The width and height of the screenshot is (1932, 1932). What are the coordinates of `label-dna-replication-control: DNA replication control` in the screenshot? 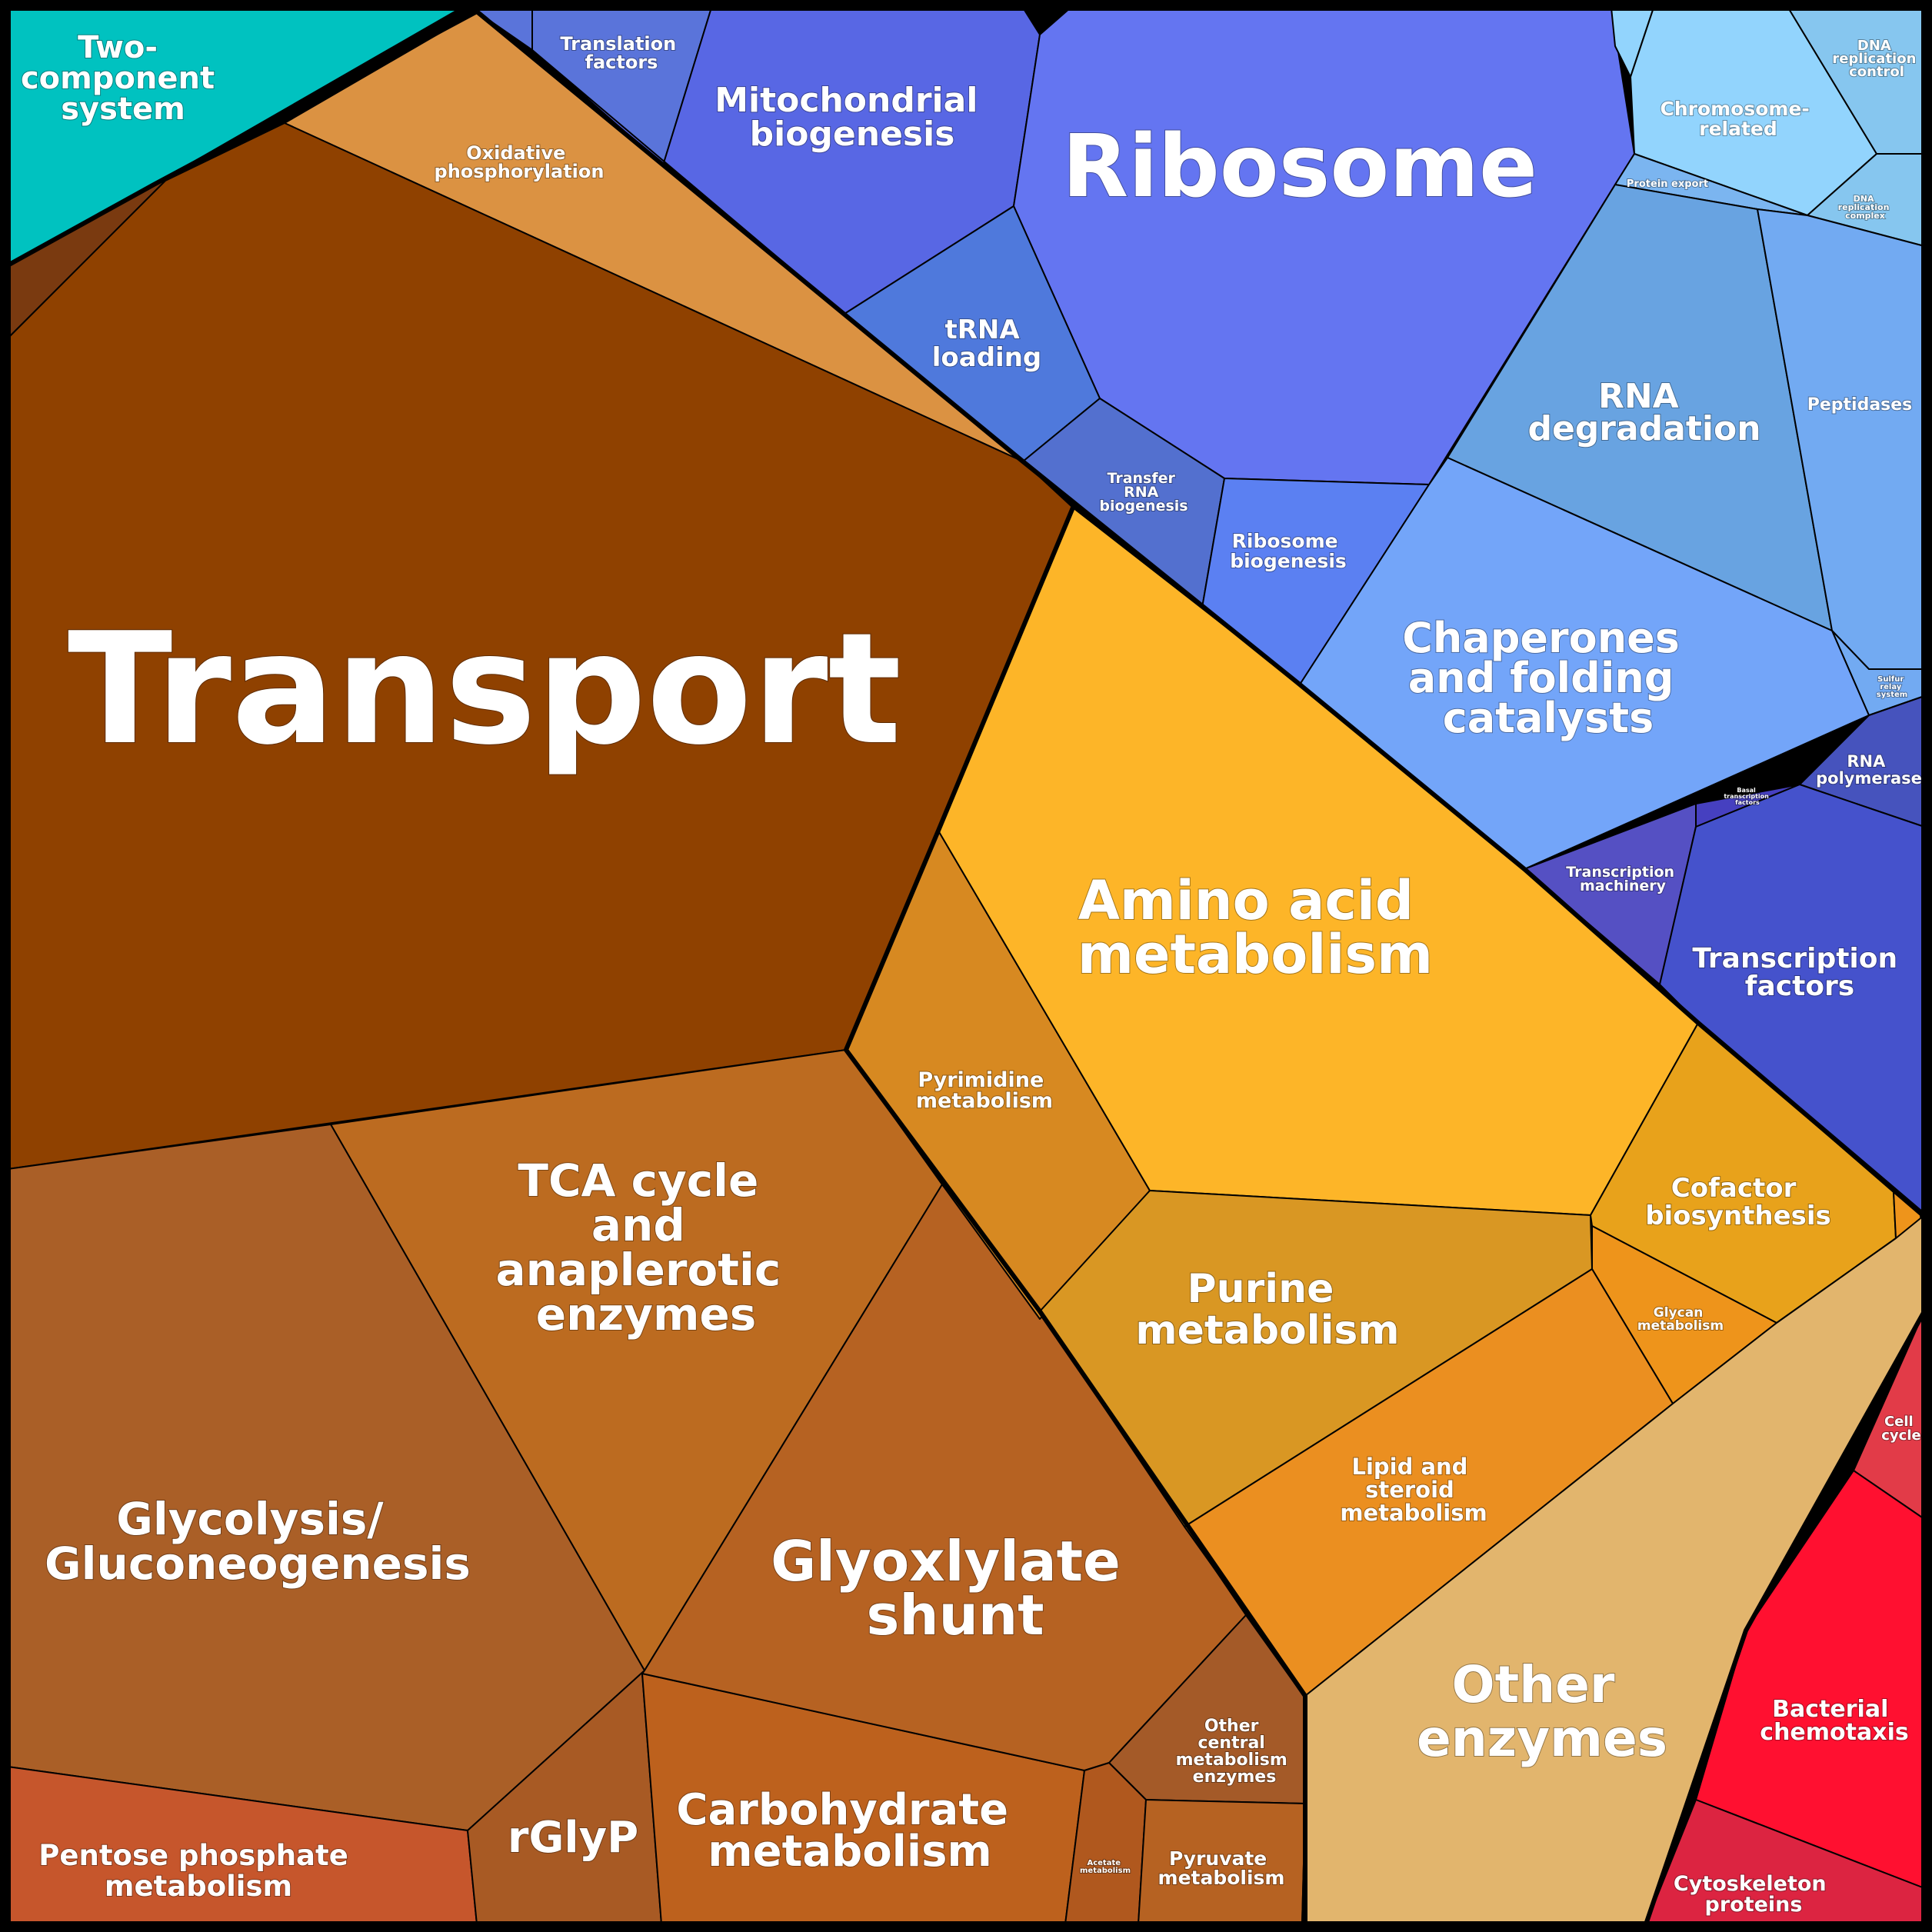 It's located at (1876, 59).